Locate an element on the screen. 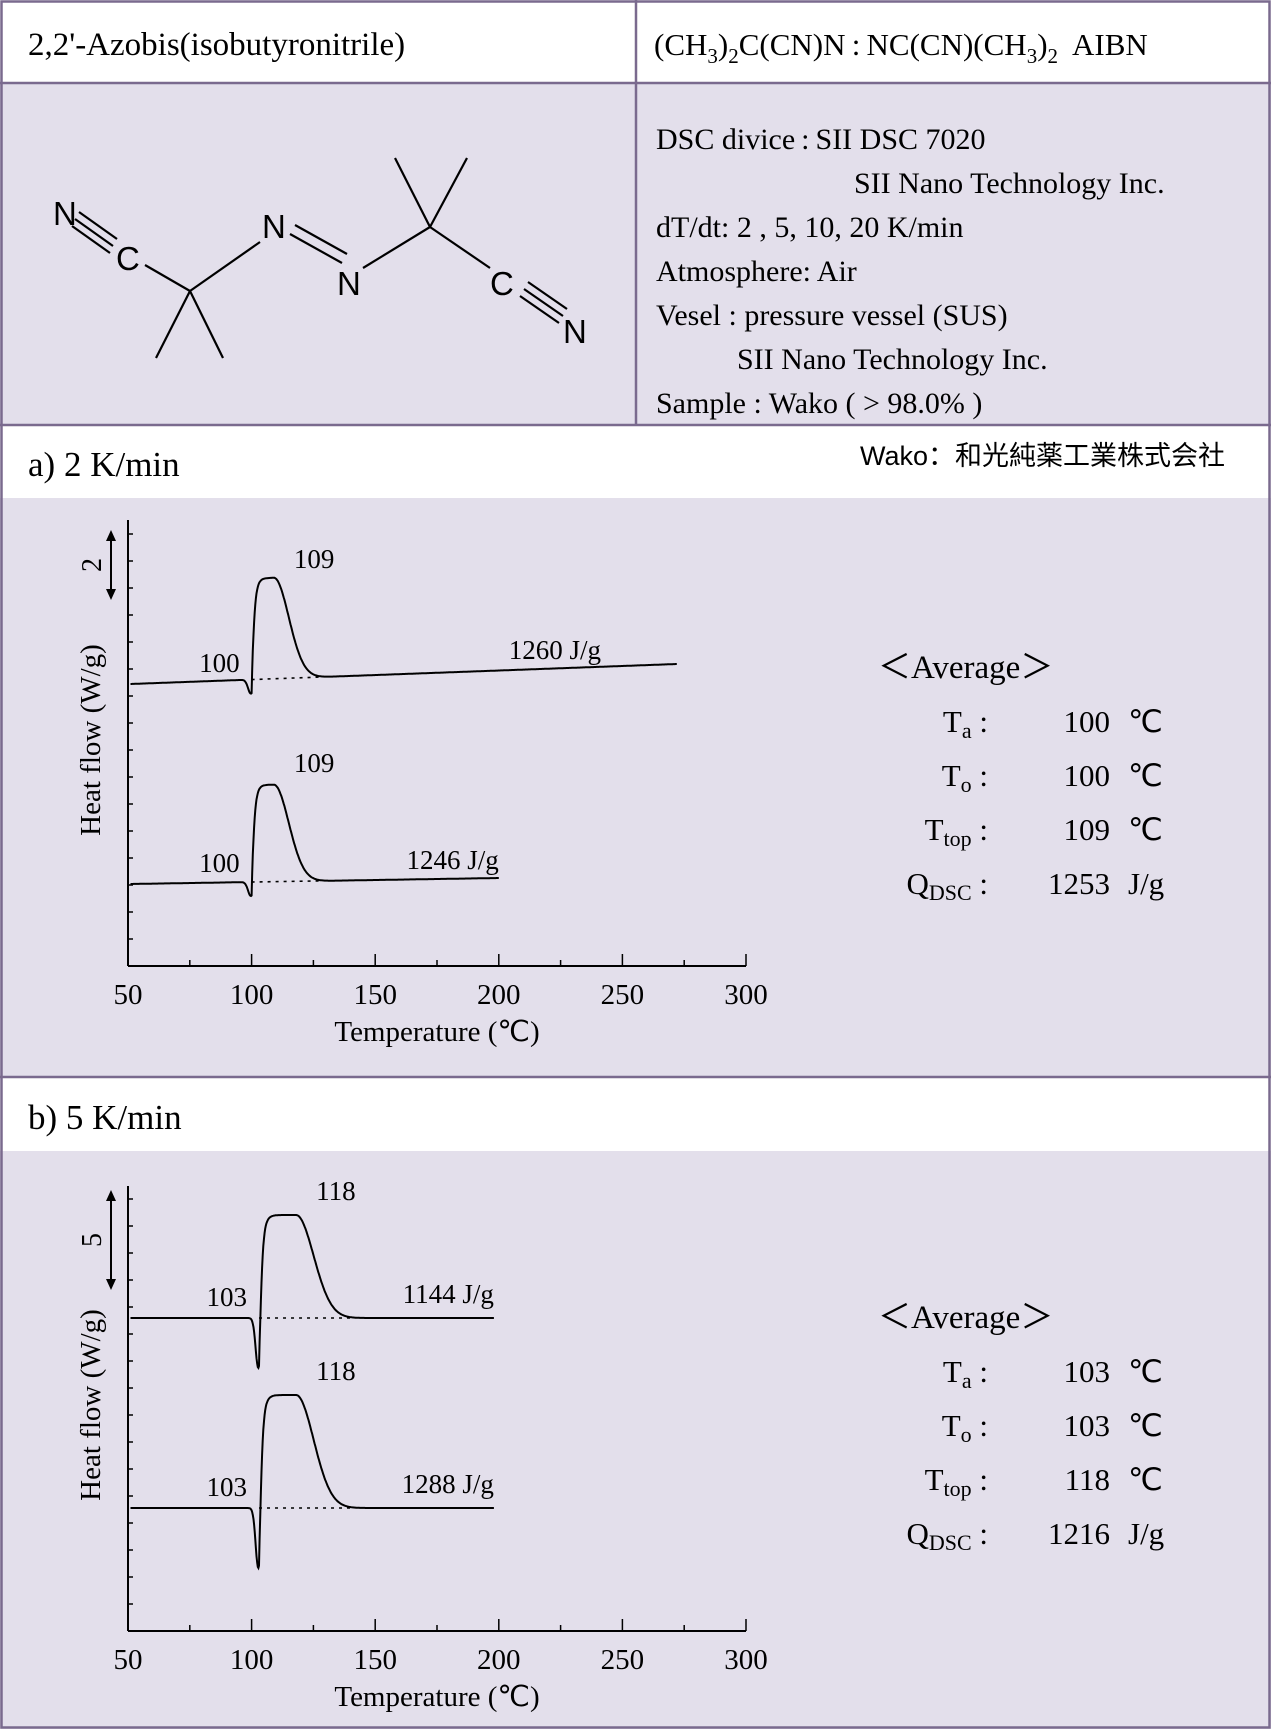  compound-formula: (CH3)2C(CN)N : NC(CN)(CH3)2 AIBN is located at coordinates (901, 47).